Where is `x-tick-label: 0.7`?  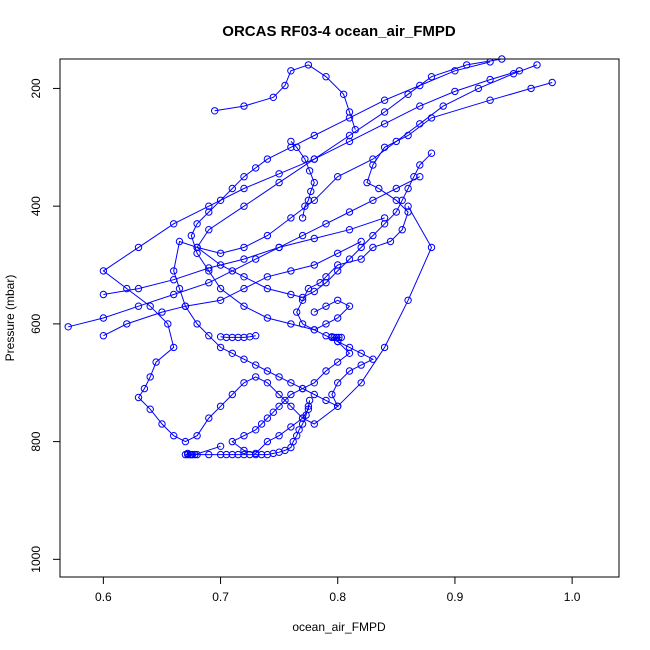 x-tick-label: 0.7 is located at coordinates (220, 597).